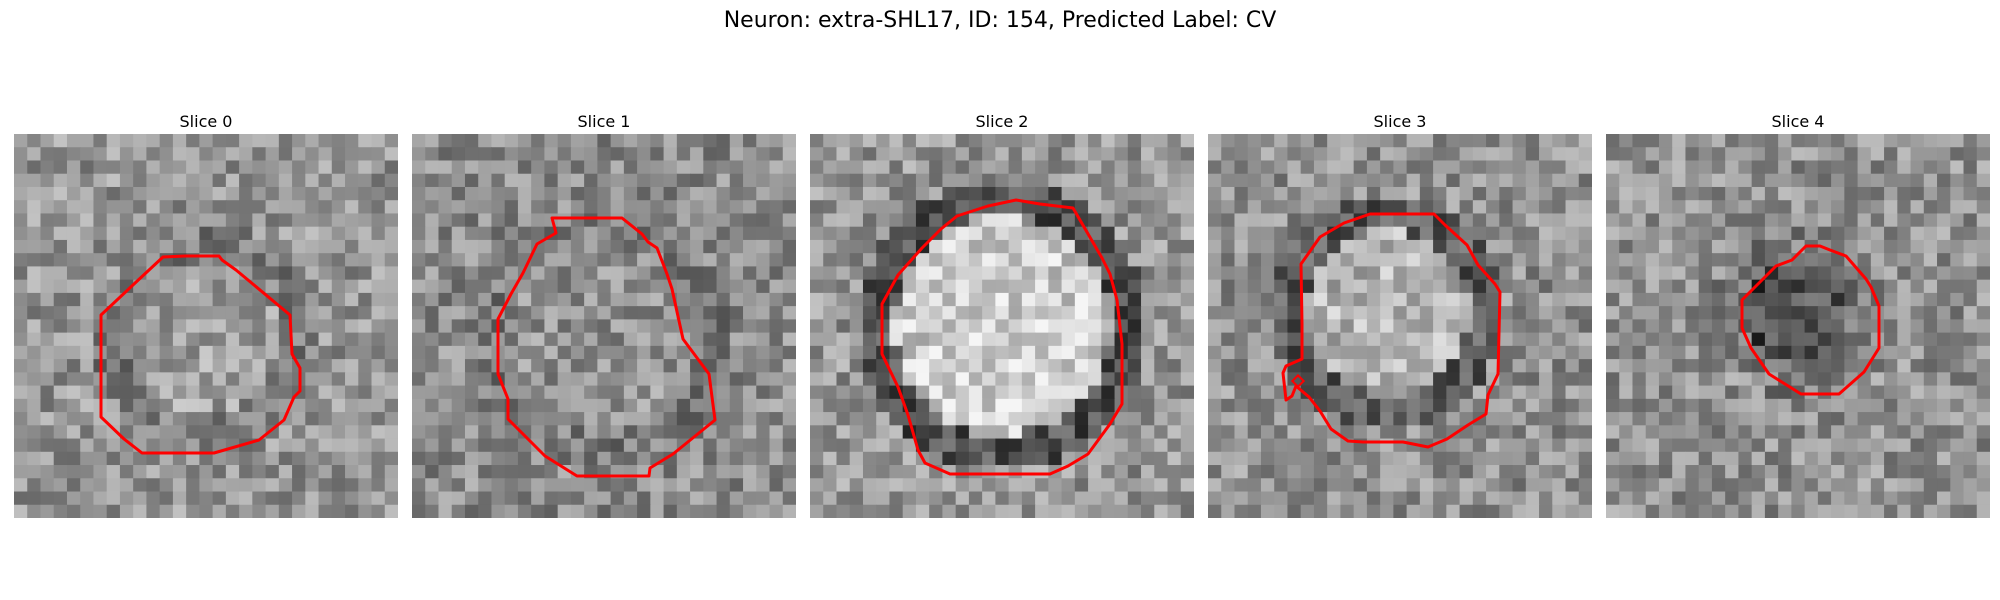 The image size is (2000, 600). What do you see at coordinates (1400, 326) in the screenshot?
I see `slice-image` at bounding box center [1400, 326].